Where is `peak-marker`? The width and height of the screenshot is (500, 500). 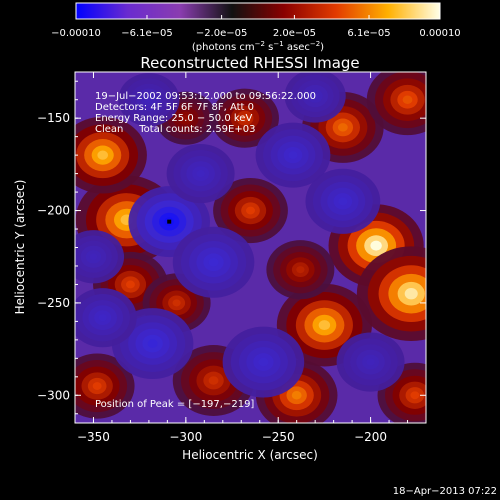 peak-marker is located at coordinates (169, 221).